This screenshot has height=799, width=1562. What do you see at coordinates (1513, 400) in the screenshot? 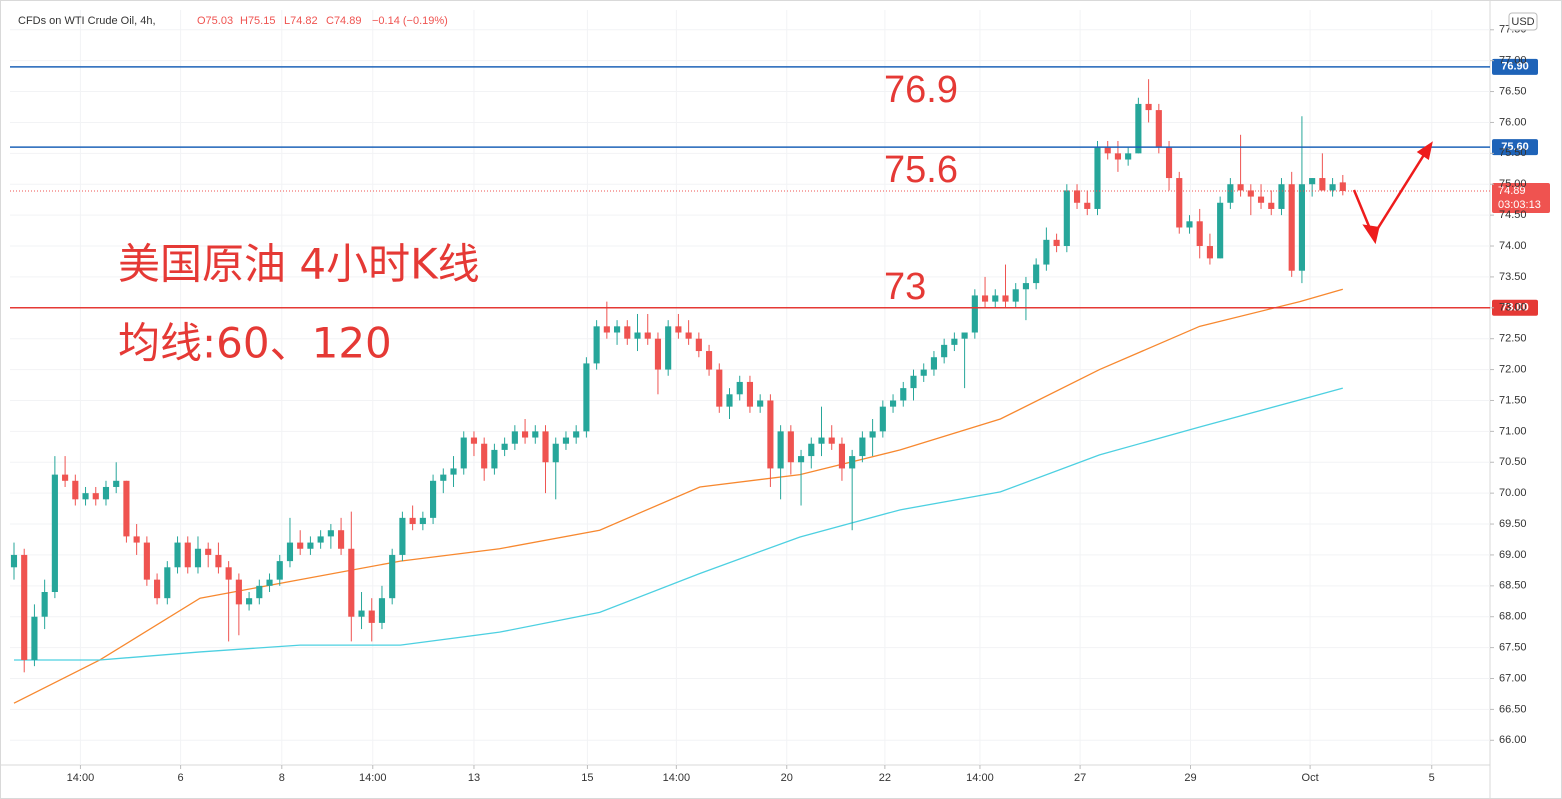
I see `y-tick-label: 71.50` at bounding box center [1513, 400].